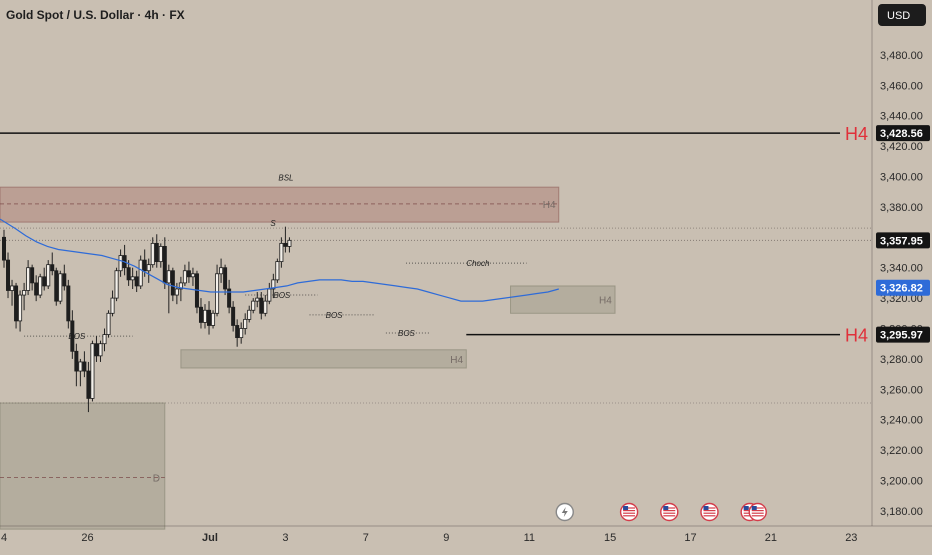  I want to click on chart-title: Gold Spot / U.S. Dollar · 4h · FX, so click(95, 15).